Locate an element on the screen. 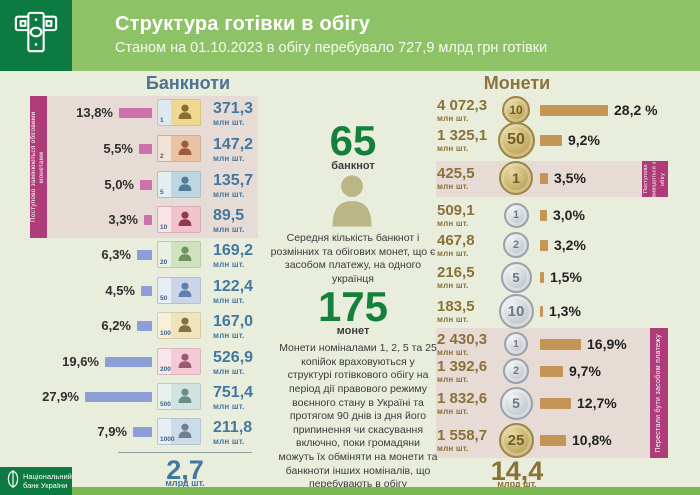  coins-per-person-label: монет is located at coordinates (353, 331).